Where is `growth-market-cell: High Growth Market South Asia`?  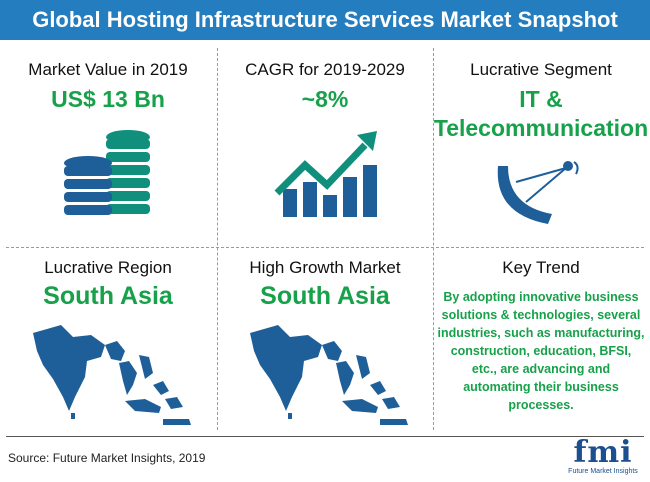 growth-market-cell: High Growth Market South Asia is located at coordinates (325, 345).